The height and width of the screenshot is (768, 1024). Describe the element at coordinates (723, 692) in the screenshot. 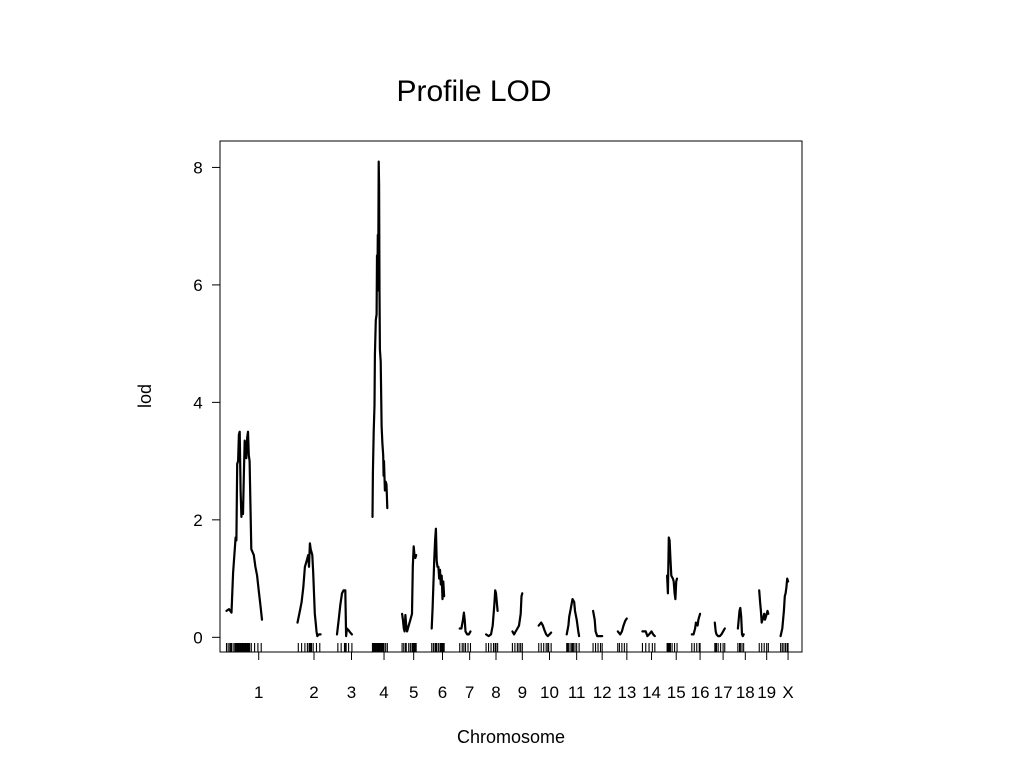

I see `x-tick-label: 17` at that location.